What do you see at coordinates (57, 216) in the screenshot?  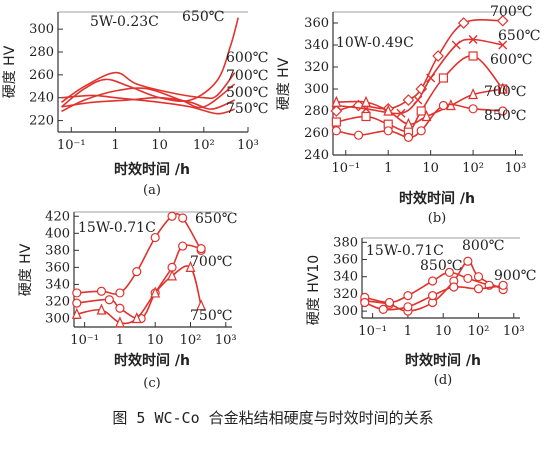 I see `y-tick-label: 420` at bounding box center [57, 216].